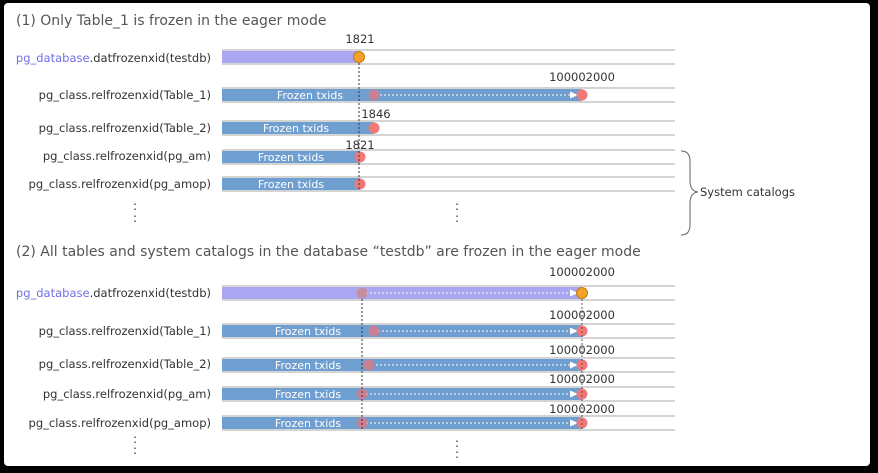  I want to click on old-datfrozenxid-marker, so click(362, 293).